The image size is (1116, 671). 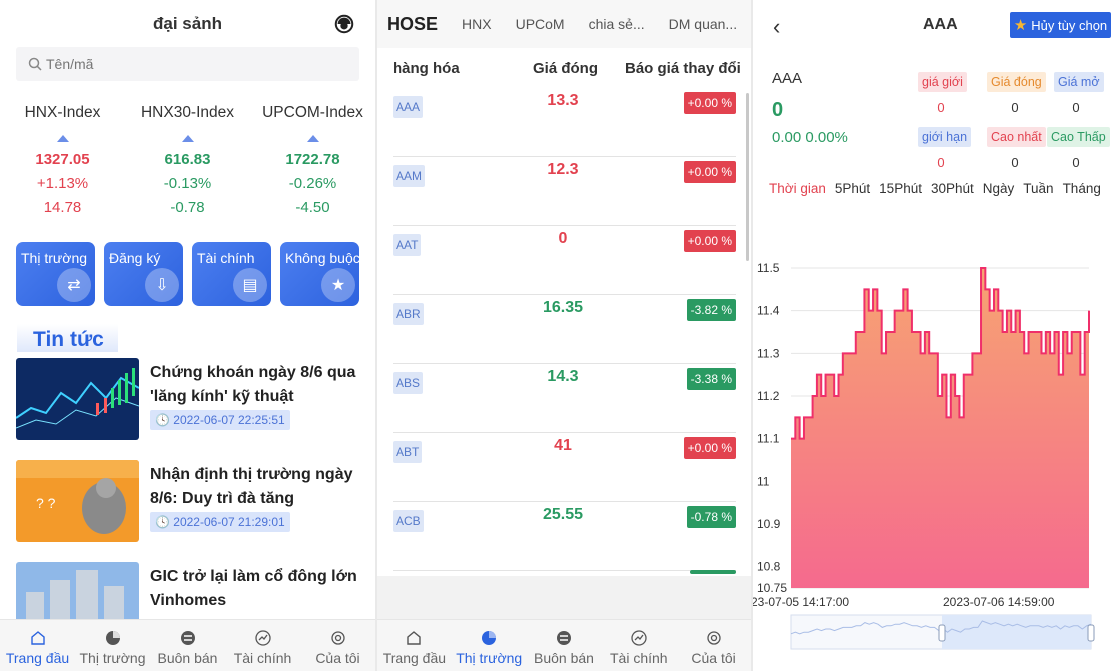 What do you see at coordinates (941, 162) in the screenshot?
I see `value-limit: 0` at bounding box center [941, 162].